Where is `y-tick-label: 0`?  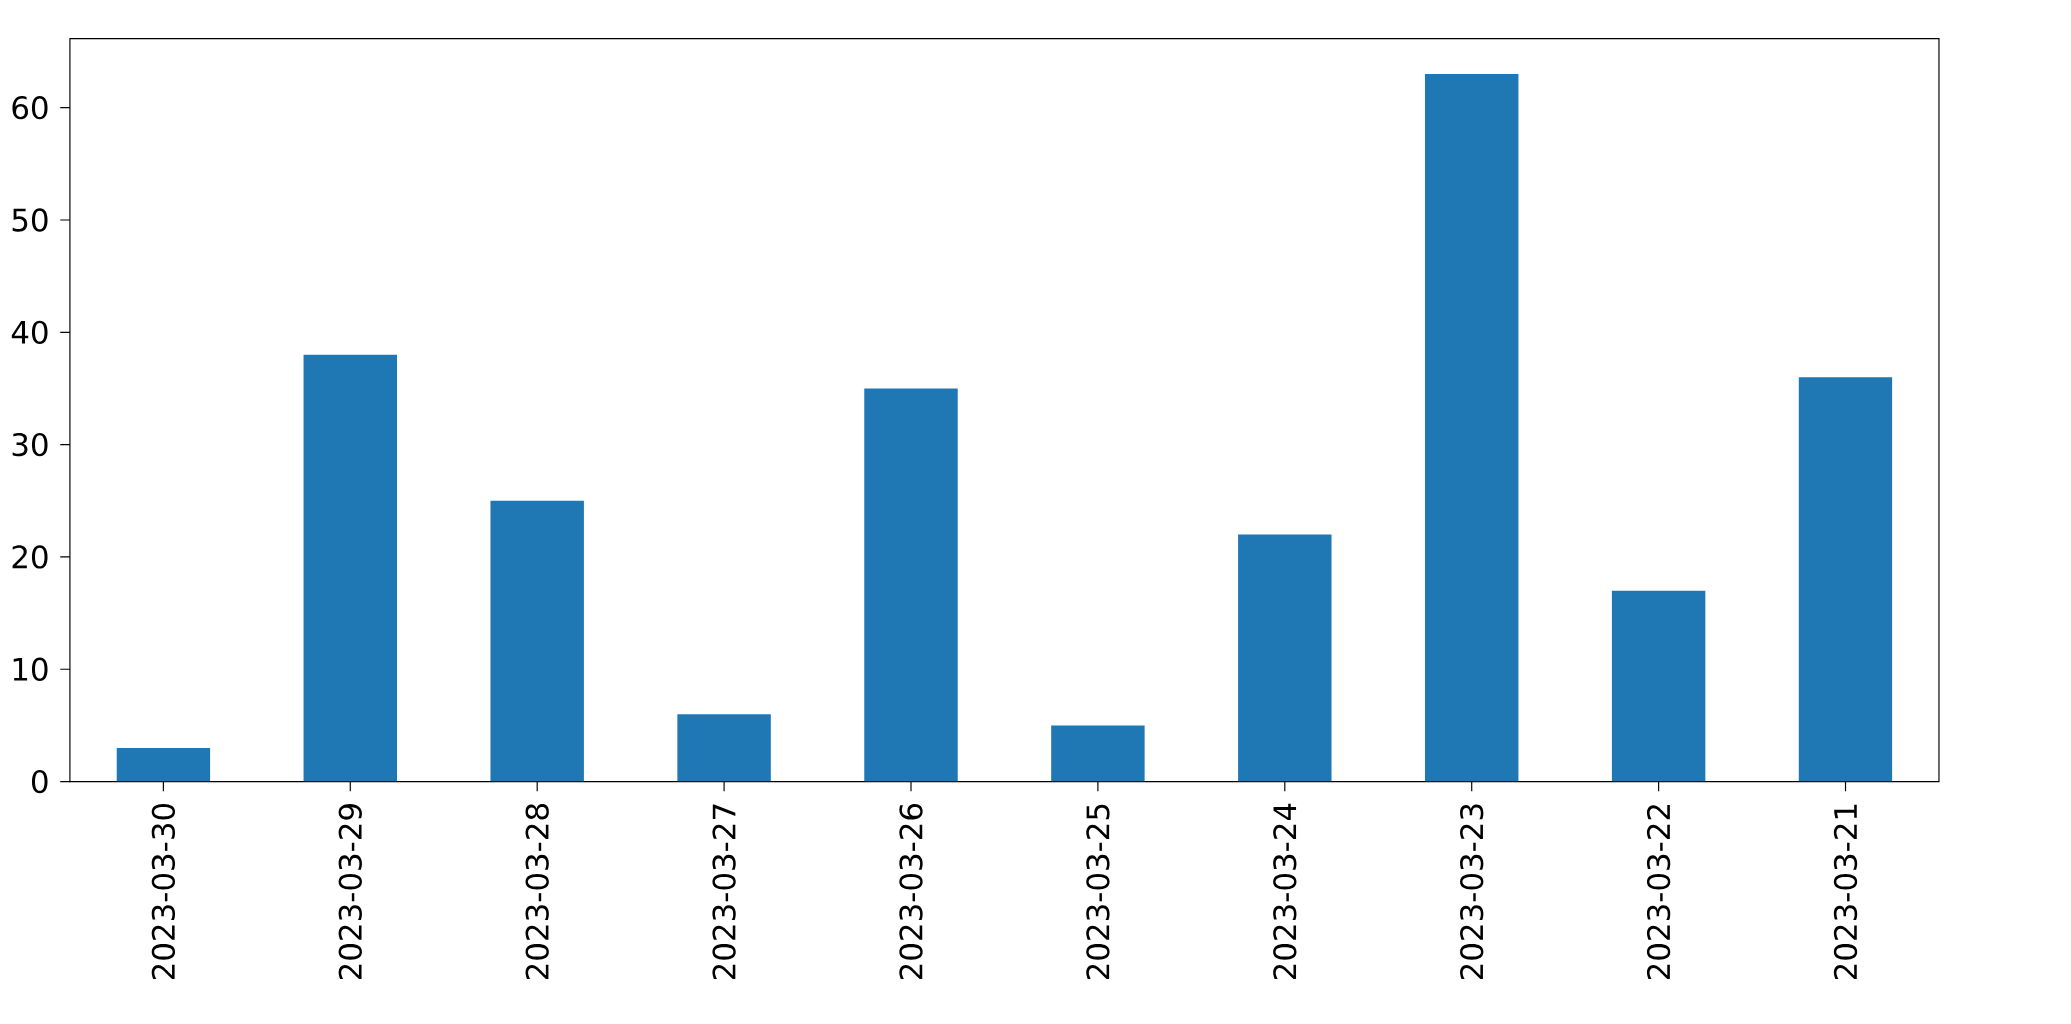 y-tick-label: 0 is located at coordinates (39, 782).